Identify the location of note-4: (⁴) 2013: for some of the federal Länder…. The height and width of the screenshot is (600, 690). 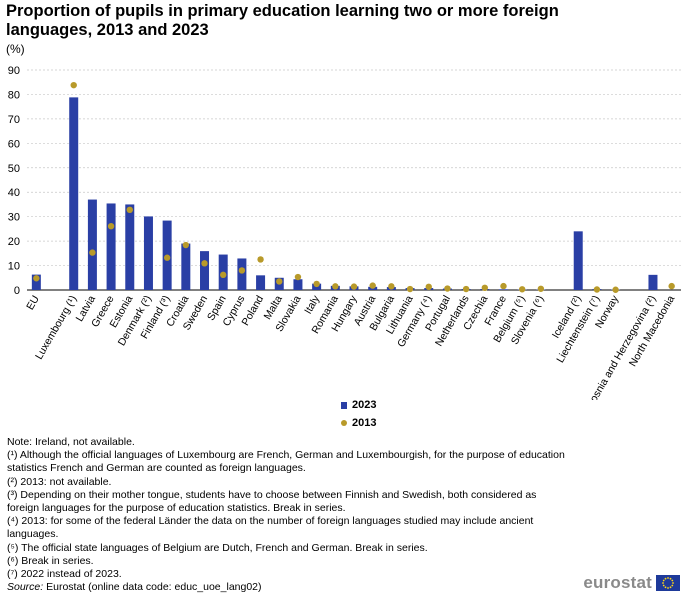
(270, 528).